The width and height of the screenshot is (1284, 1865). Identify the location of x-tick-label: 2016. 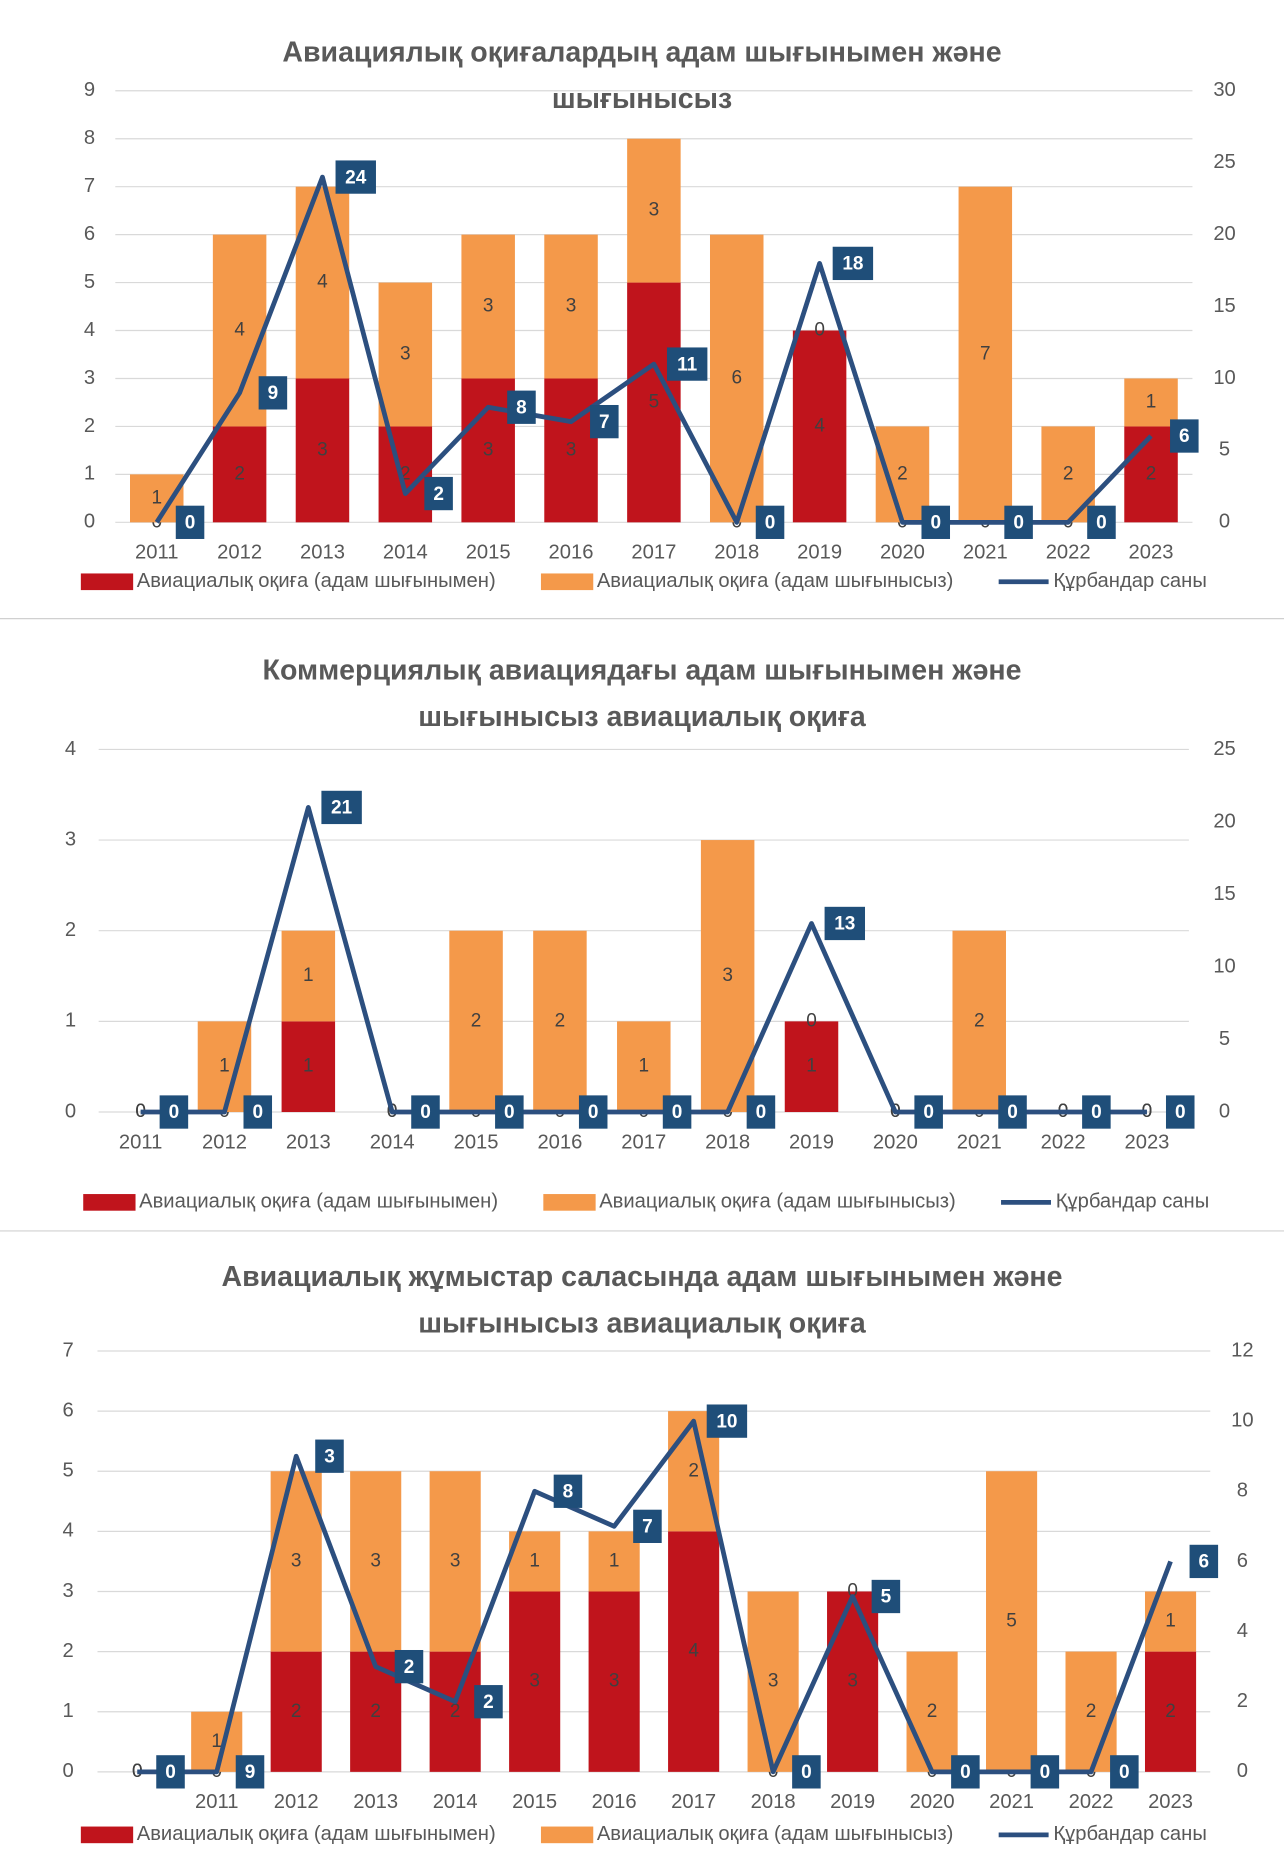
(559, 1142).